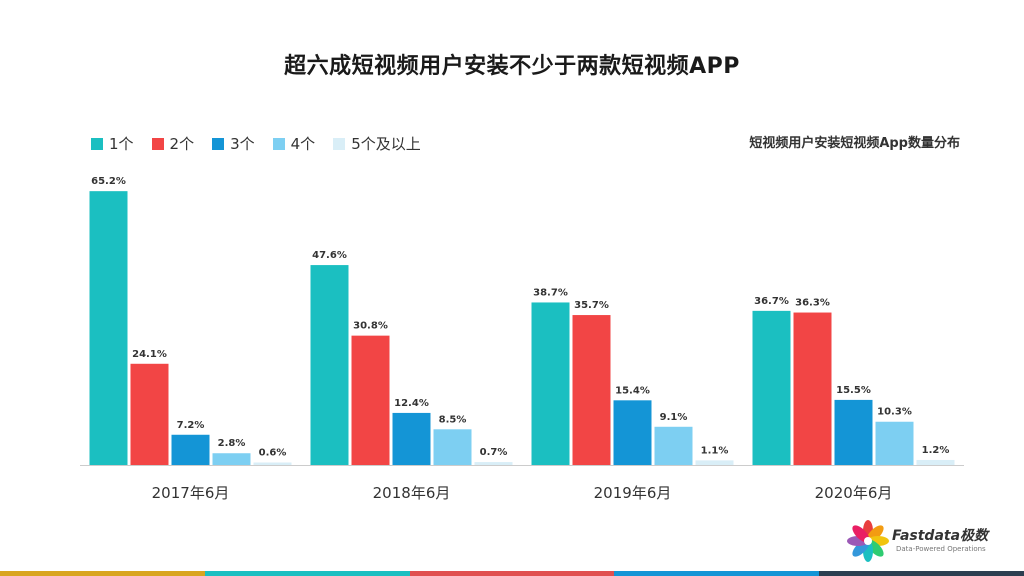  What do you see at coordinates (453, 419) in the screenshot?
I see `data-label: 8.5%` at bounding box center [453, 419].